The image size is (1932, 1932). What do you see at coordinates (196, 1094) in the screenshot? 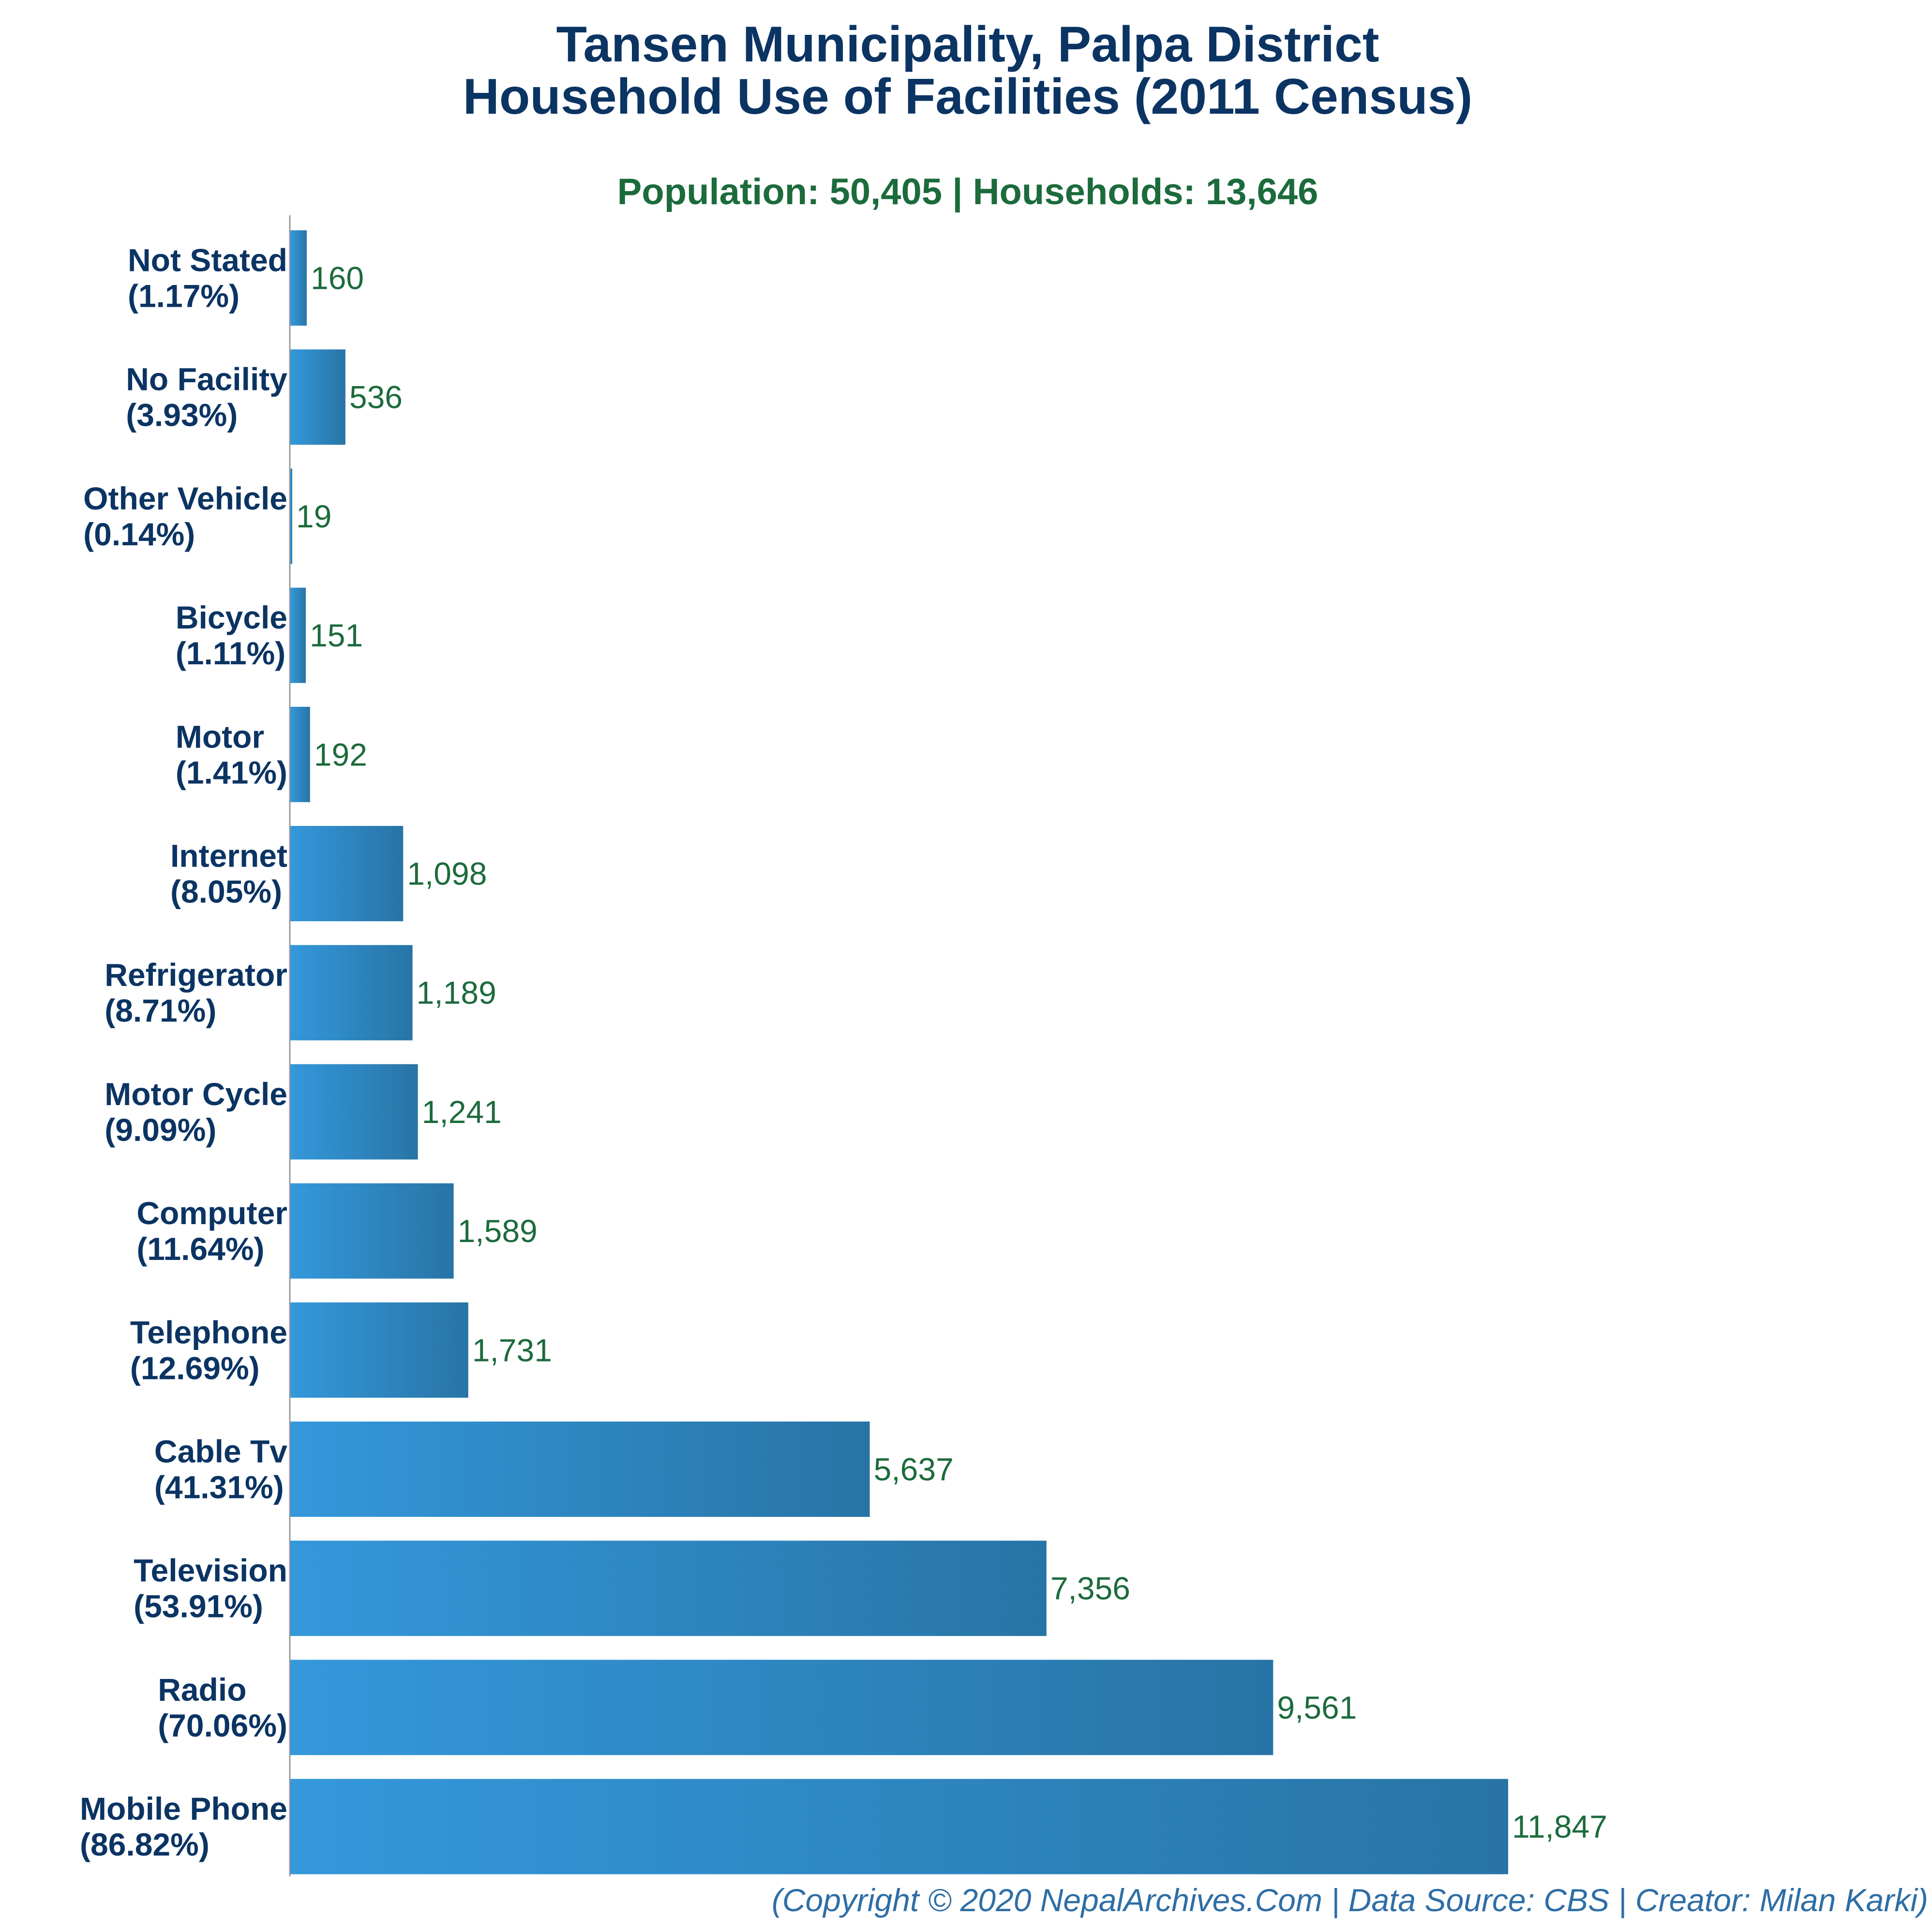
I see `category-label-motor-cycle: Motor Cycle` at bounding box center [196, 1094].